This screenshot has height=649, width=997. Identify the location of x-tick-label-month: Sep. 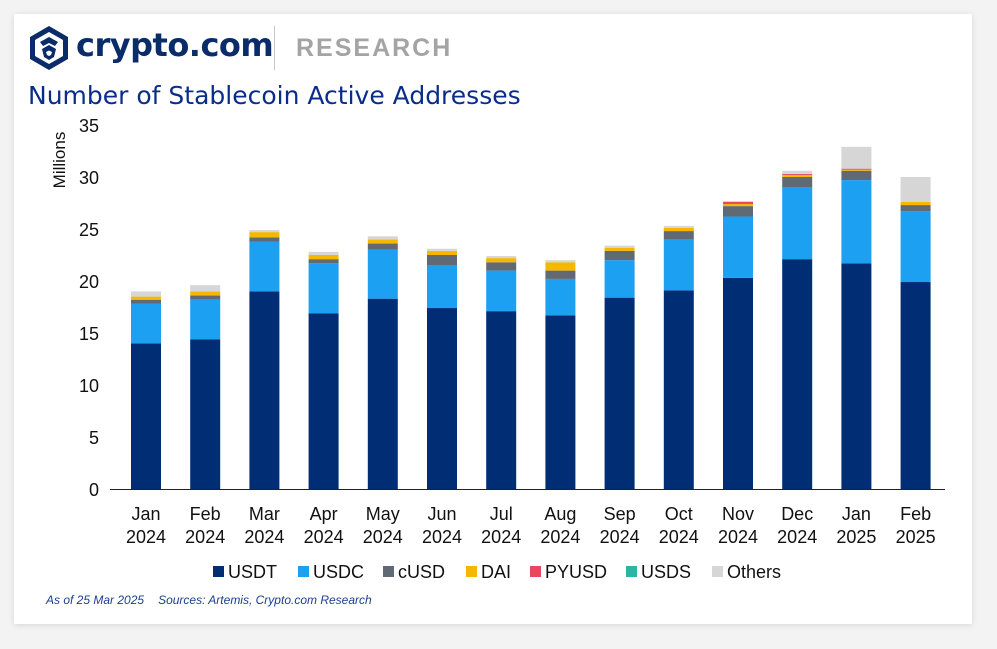
(620, 514).